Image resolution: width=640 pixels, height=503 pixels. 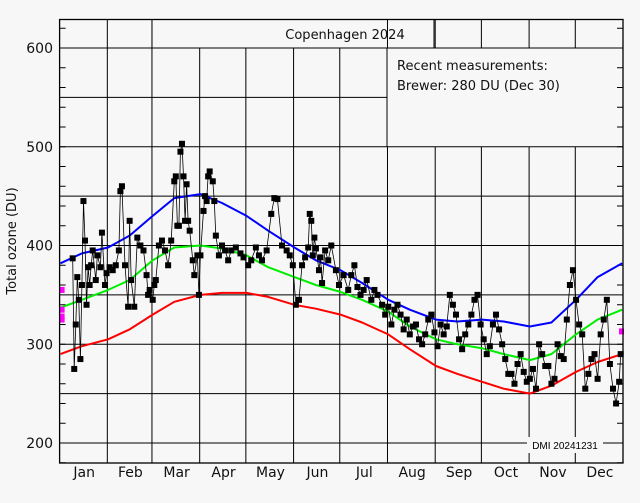 What do you see at coordinates (39, 148) in the screenshot?
I see `y-tick-label: 500` at bounding box center [39, 148].